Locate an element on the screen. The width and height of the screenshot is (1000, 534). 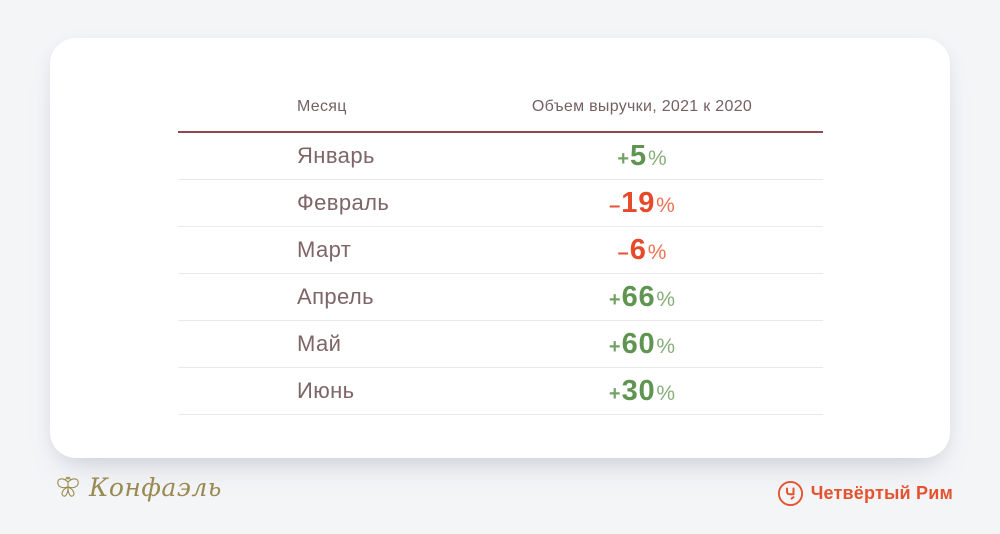
delta-number: 19 is located at coordinates (638, 202).